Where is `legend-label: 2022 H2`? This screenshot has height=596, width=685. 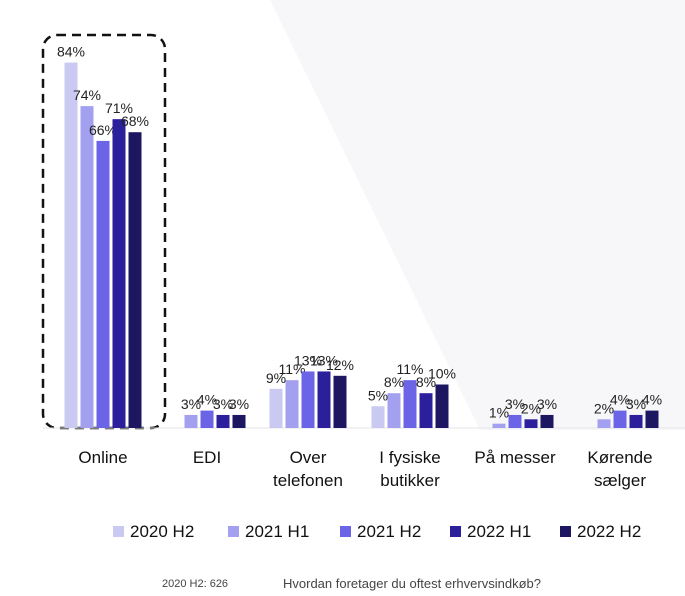
legend-label: 2022 H2 is located at coordinates (609, 531).